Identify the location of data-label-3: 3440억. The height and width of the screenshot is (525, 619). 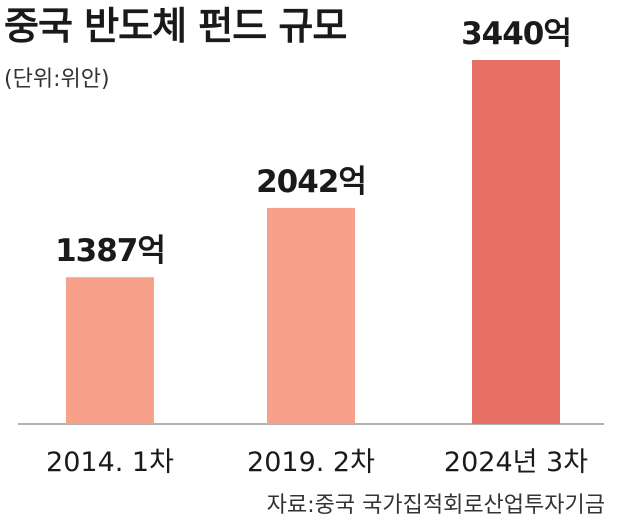
(516, 34).